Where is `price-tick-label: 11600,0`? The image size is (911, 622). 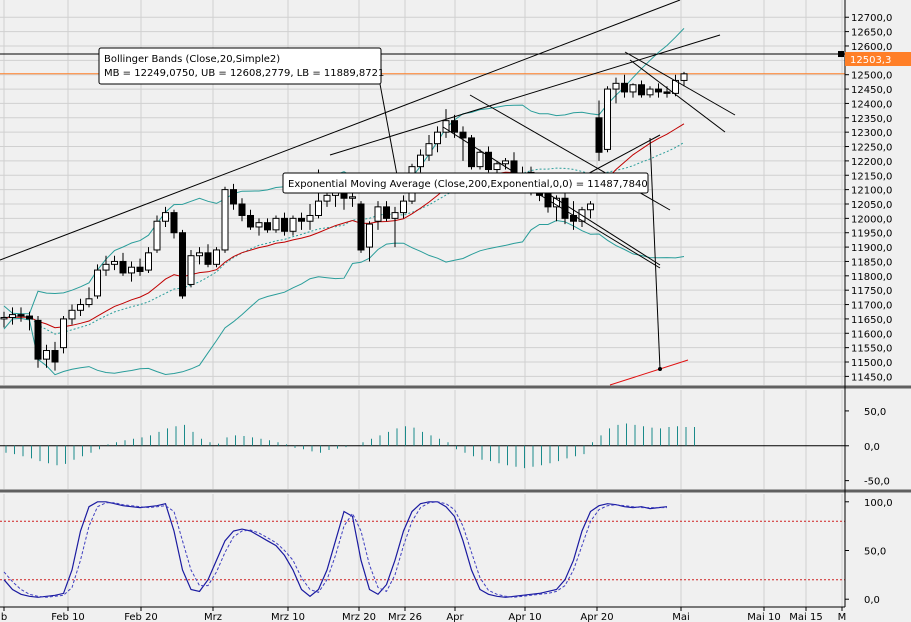
price-tick-label: 11600,0 is located at coordinates (871, 334).